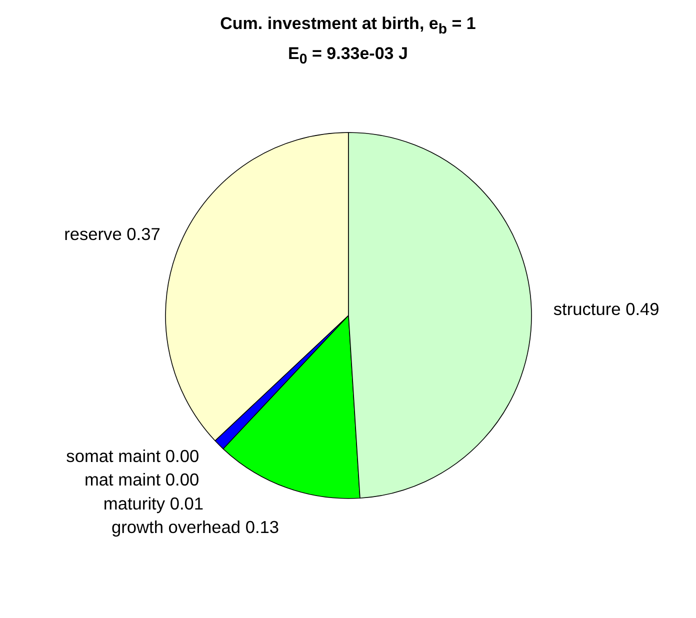  I want to click on category-label: somat maint, so click(113, 456).